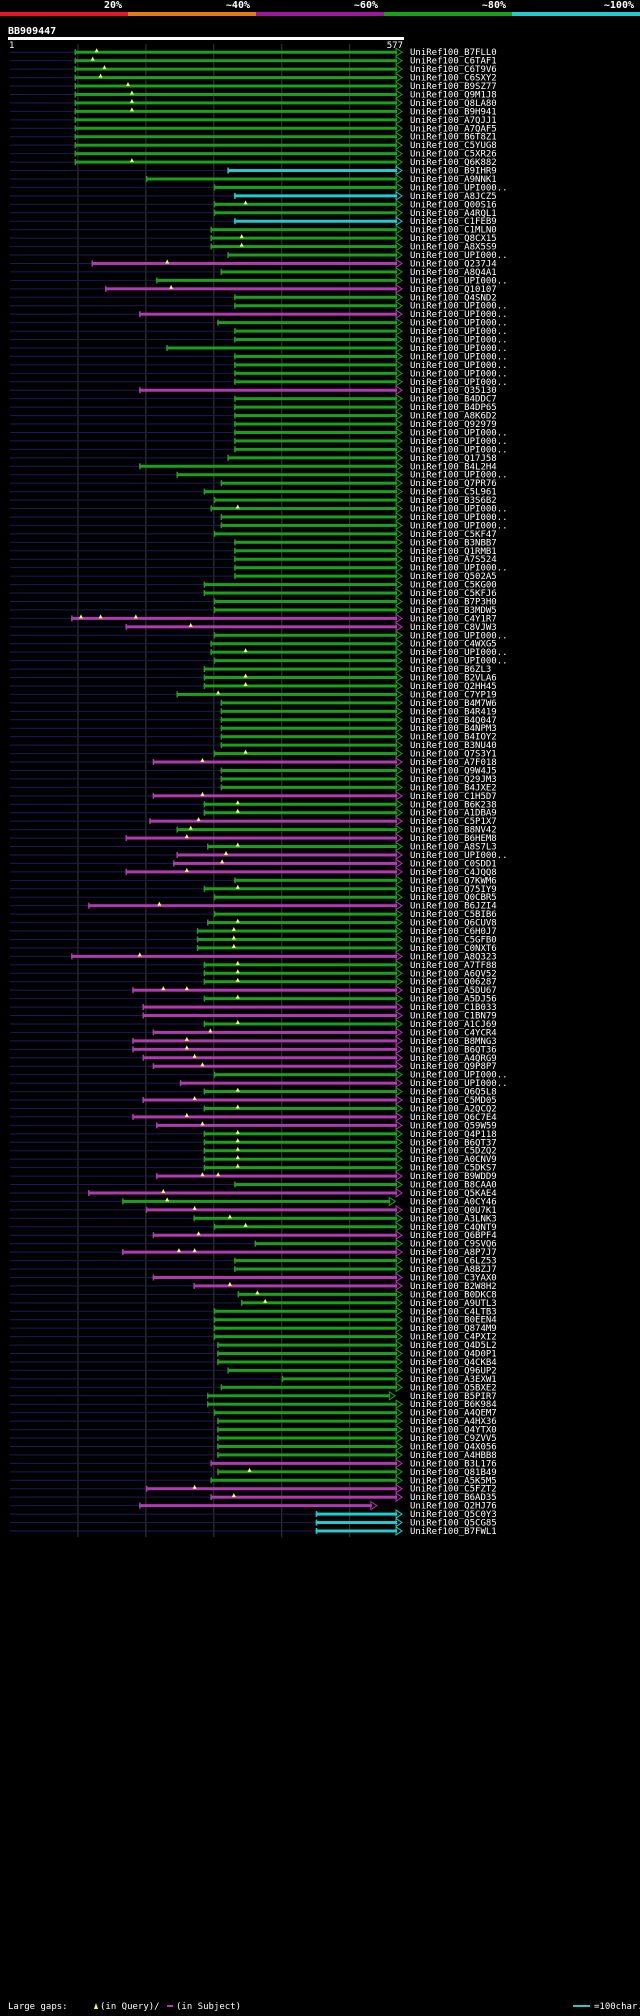 The width and height of the screenshot is (640, 2016). Describe the element at coordinates (453, 915) in the screenshot. I see `hit-label: UniRef100_C5BIB6` at that location.